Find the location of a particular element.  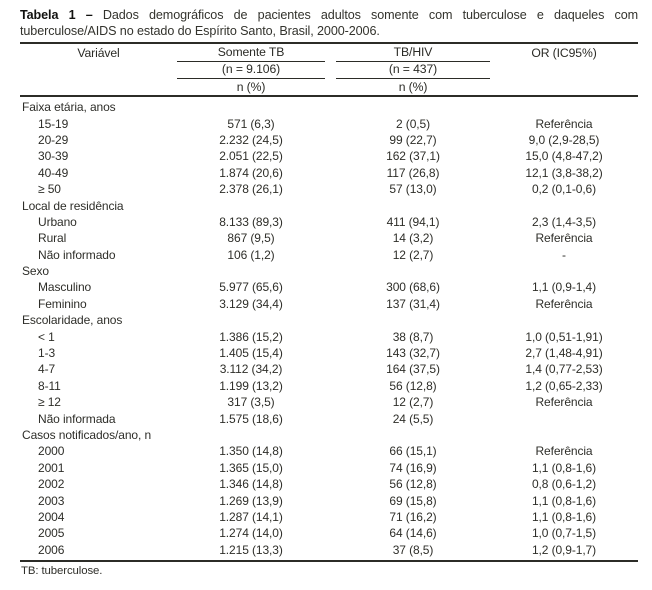

table-row: 2004 1.287 (14,1) 71 (16,2) 1,1 (0,8-1,6) is located at coordinates (329, 517).